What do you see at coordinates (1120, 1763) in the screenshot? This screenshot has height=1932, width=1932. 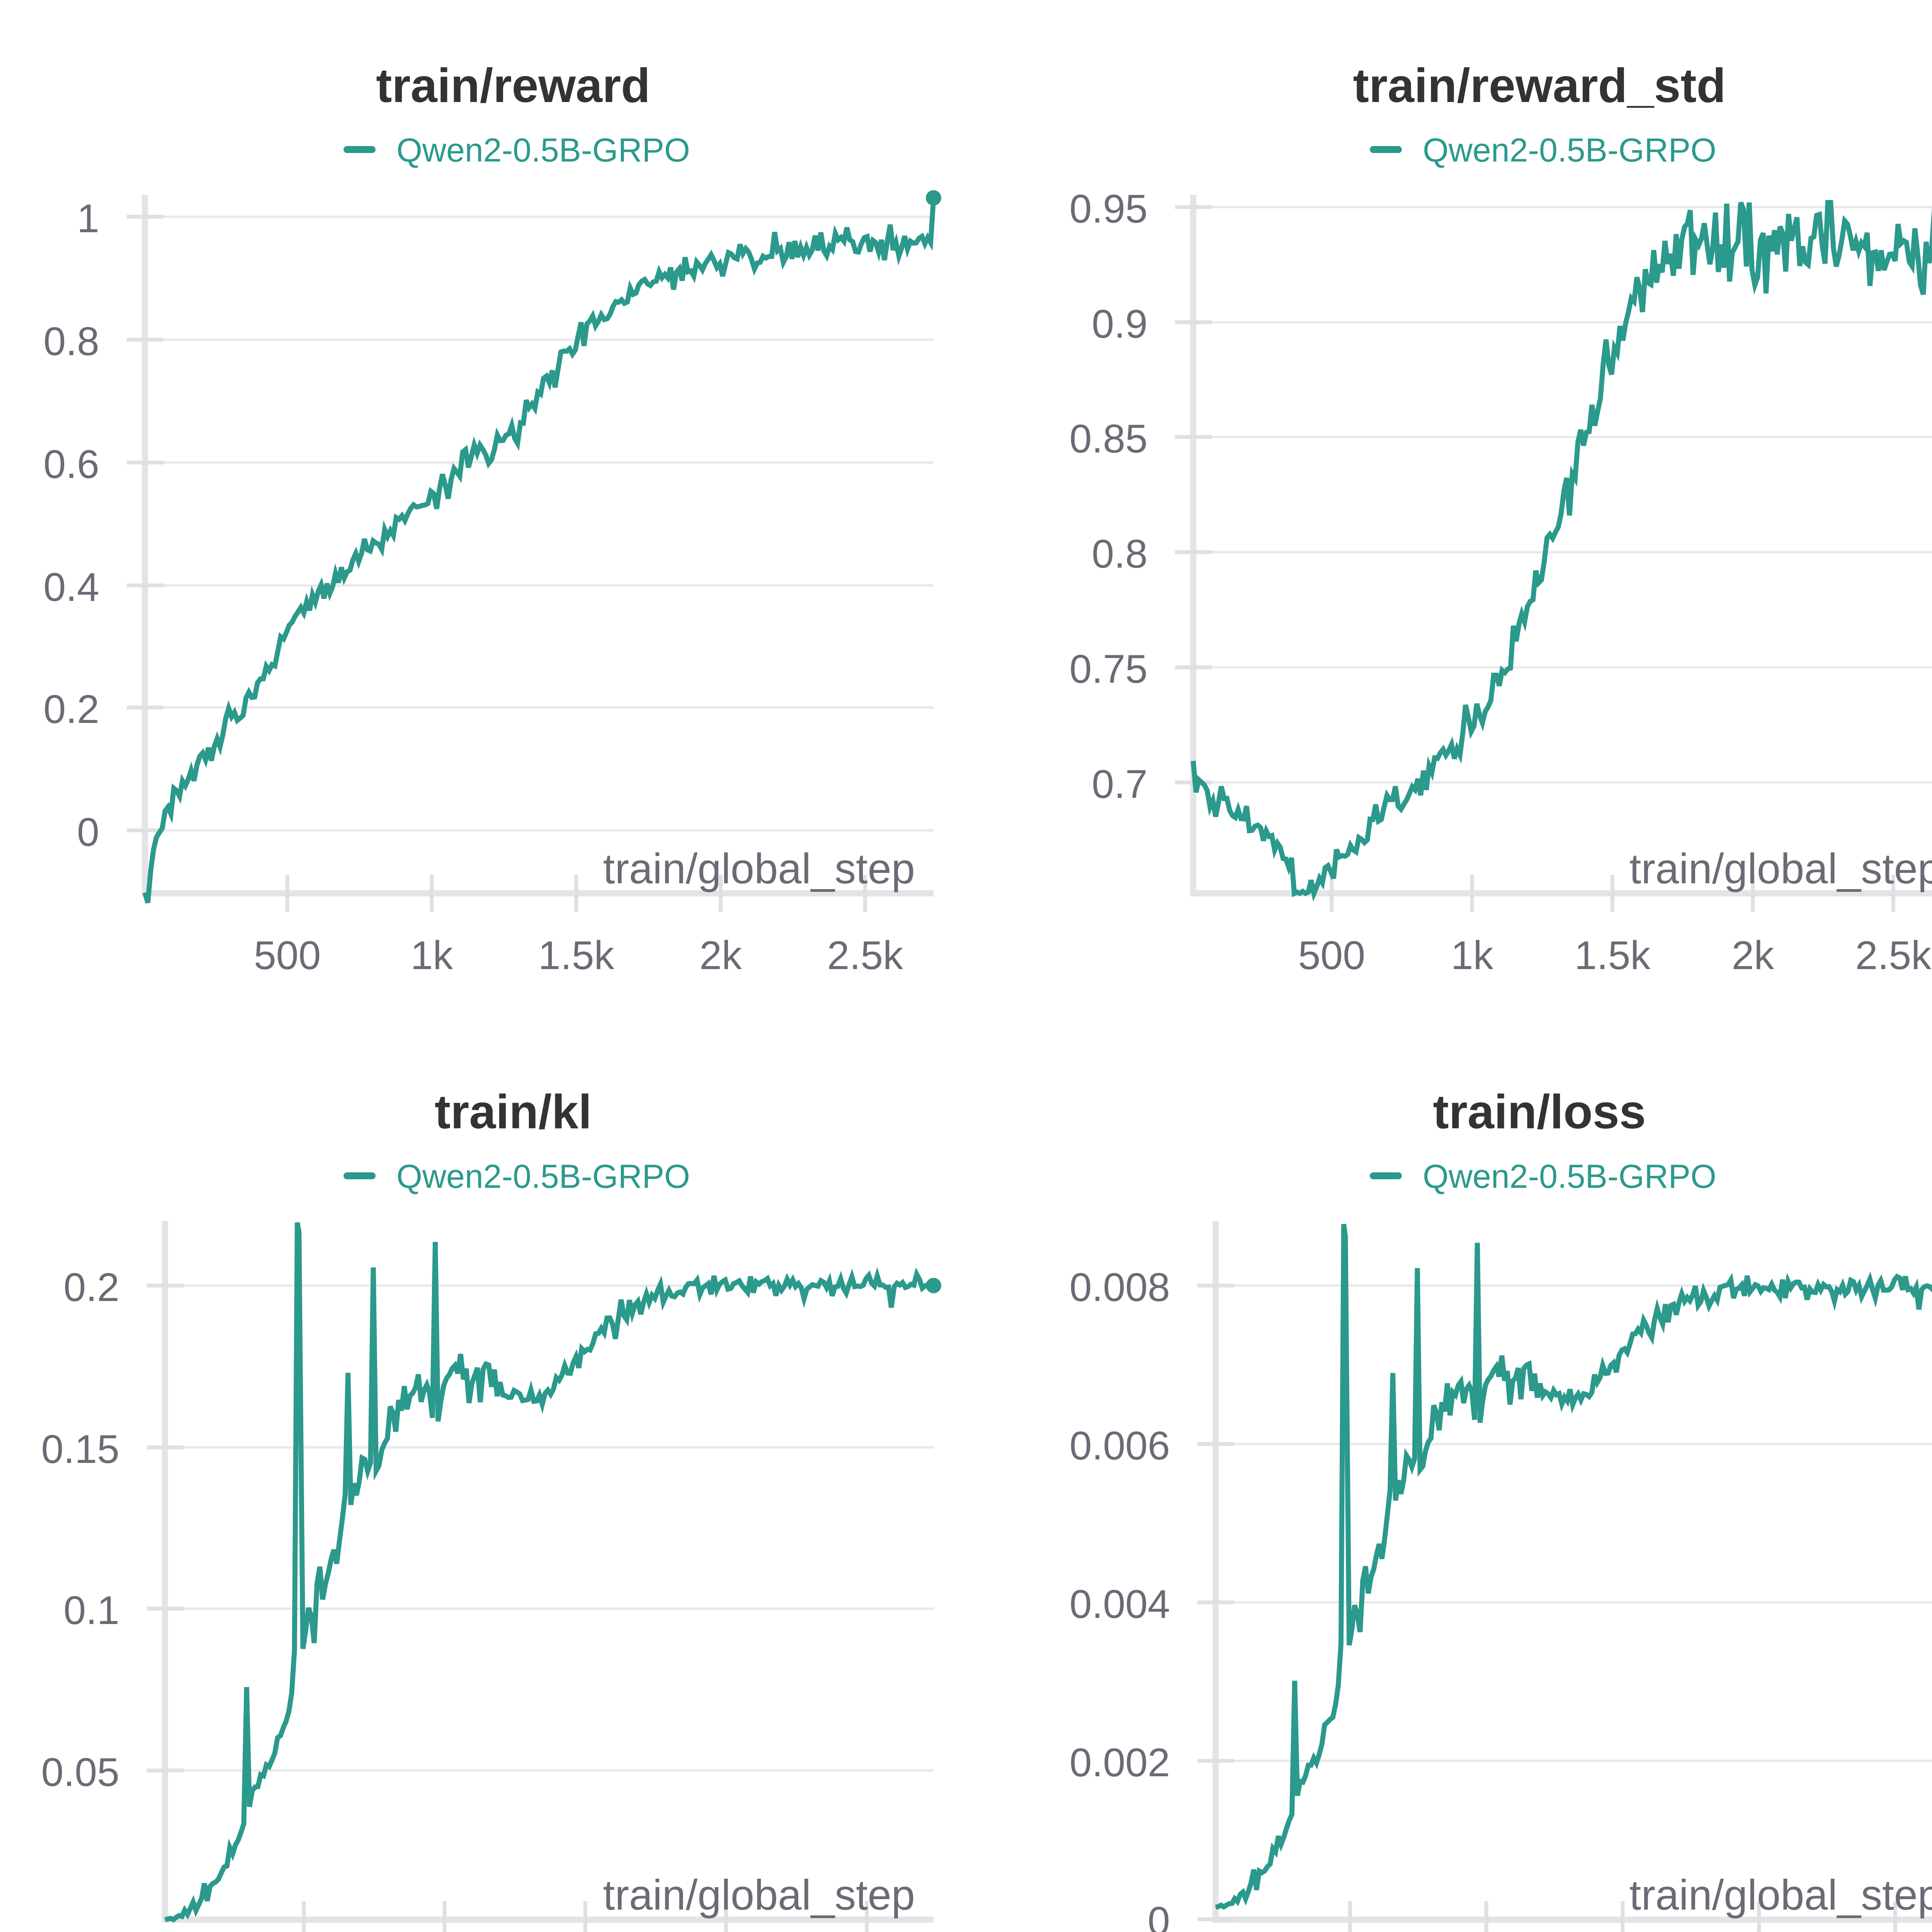 I see `svg-text: 0.002` at bounding box center [1120, 1763].